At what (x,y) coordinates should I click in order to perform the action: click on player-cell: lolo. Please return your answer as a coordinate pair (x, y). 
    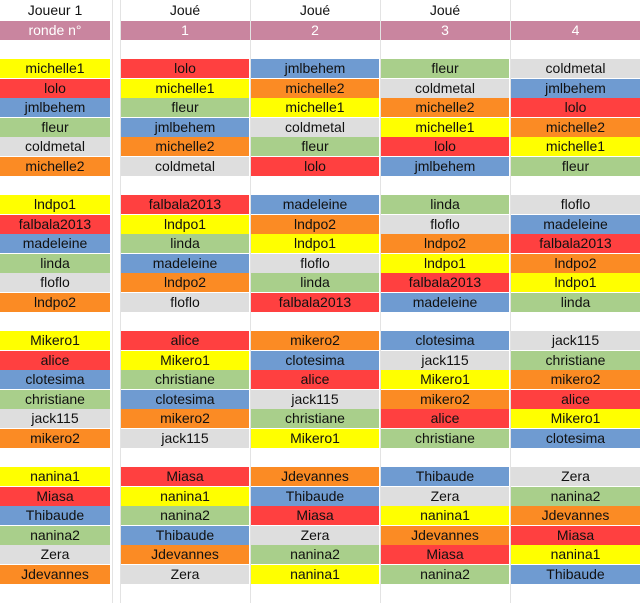
    Looking at the image, I should click on (55, 88).